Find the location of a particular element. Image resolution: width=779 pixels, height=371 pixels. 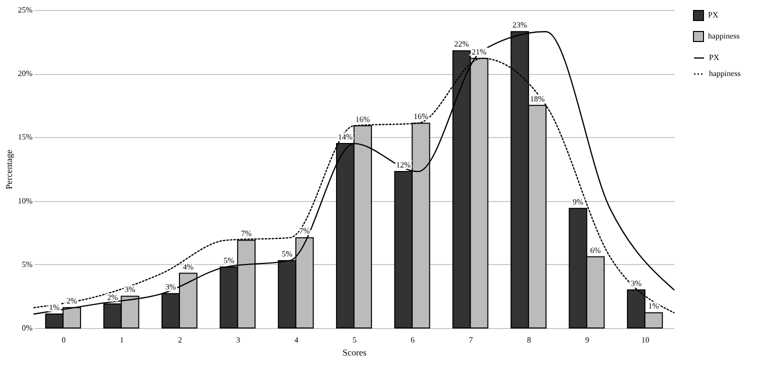

y-tick-label: 20% is located at coordinates (25, 73).